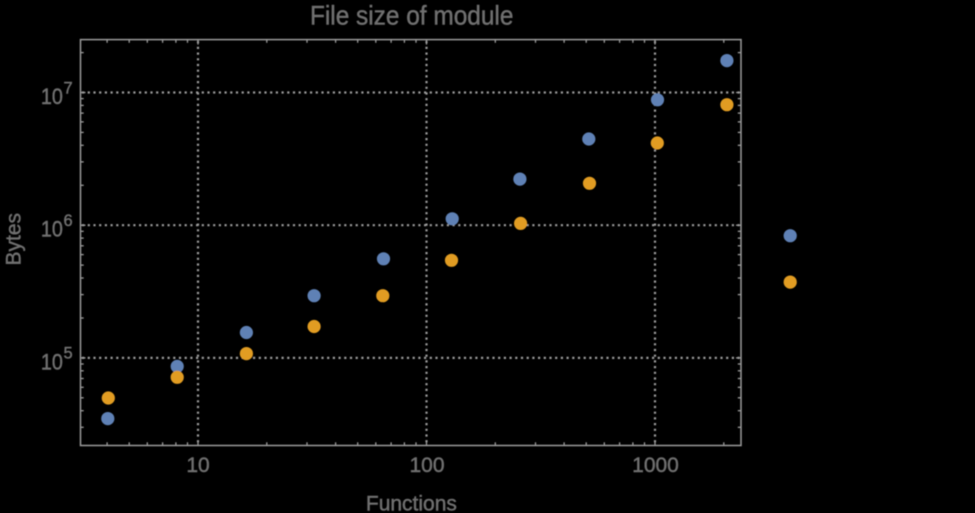 This screenshot has width=975, height=513. I want to click on svg-text: Functions, so click(411, 503).